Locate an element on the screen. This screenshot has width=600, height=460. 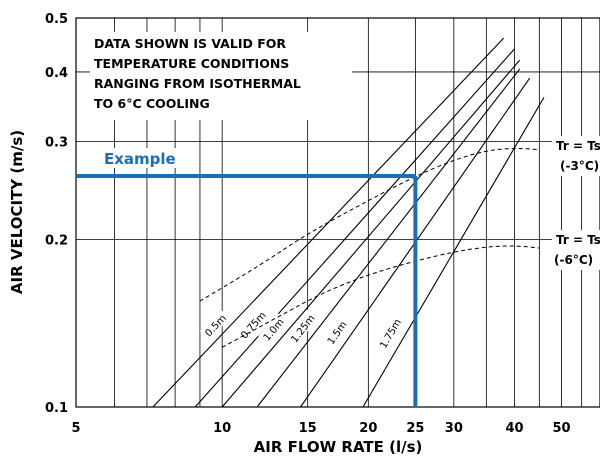
x-tick-label-5: 5 is located at coordinates (75, 428).